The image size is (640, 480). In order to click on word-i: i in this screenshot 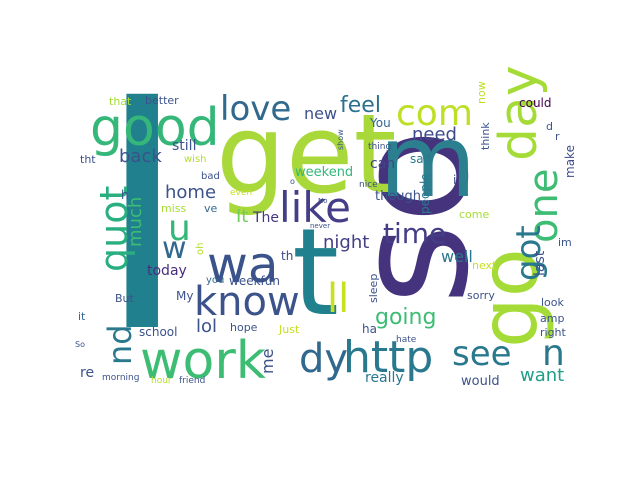, I will do `click(454, 180)`.